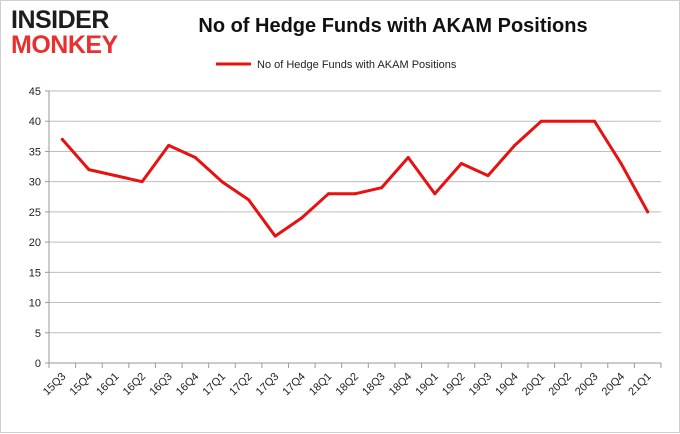  Describe the element at coordinates (64, 45) in the screenshot. I see `logo-text-monkey: MONKEY` at that location.